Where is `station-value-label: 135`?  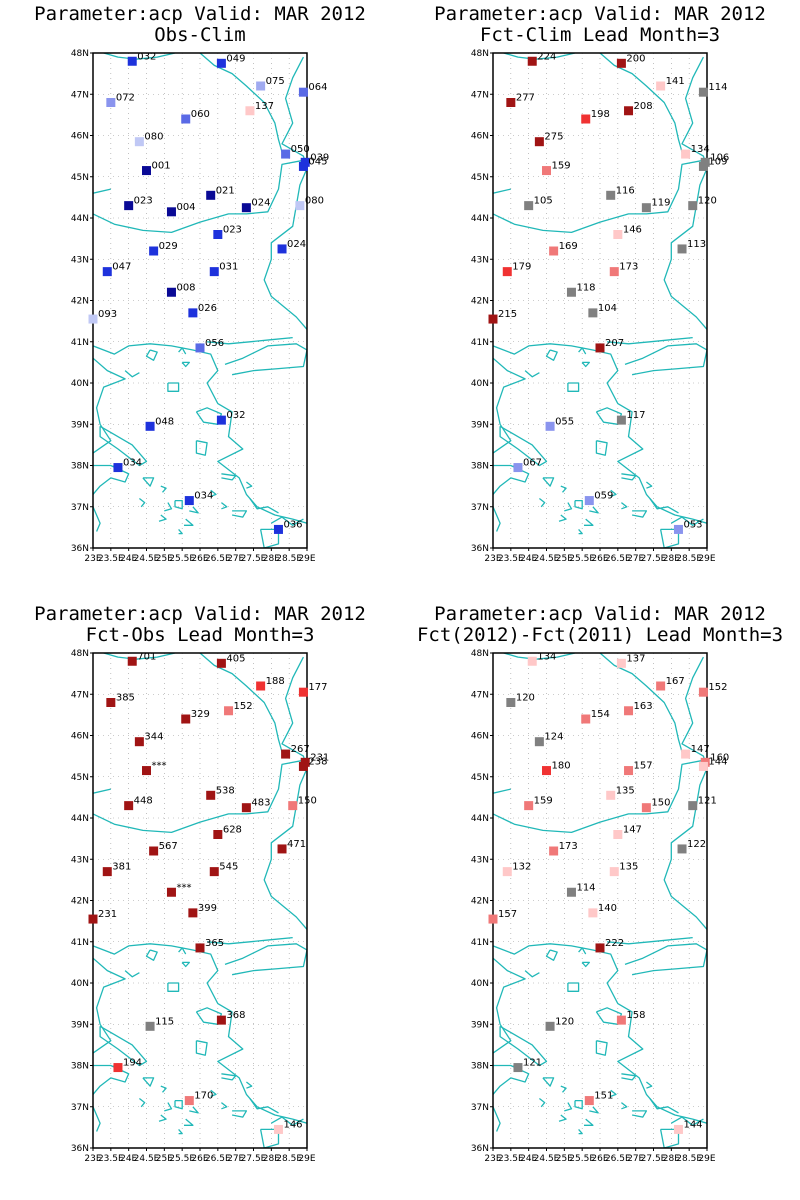
station-value-label: 135 is located at coordinates (628, 867).